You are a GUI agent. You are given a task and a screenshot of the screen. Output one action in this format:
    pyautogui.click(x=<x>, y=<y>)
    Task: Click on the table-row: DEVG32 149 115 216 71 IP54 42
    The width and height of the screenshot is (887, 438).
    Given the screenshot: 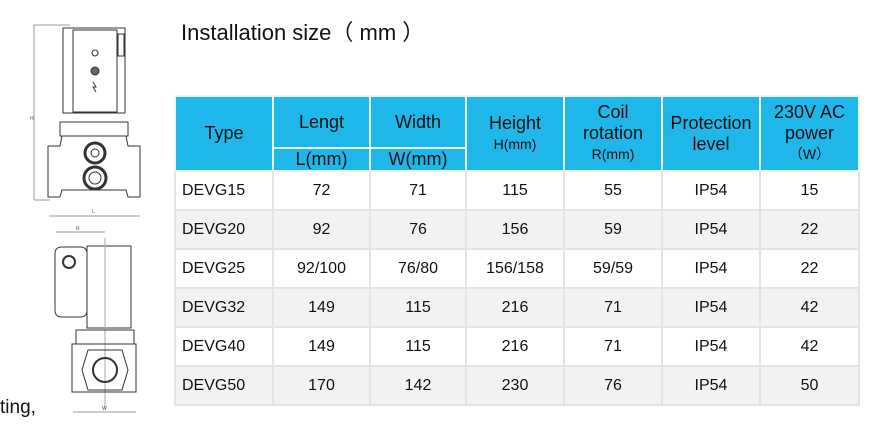 What is the action you would take?
    pyautogui.click(x=517, y=307)
    